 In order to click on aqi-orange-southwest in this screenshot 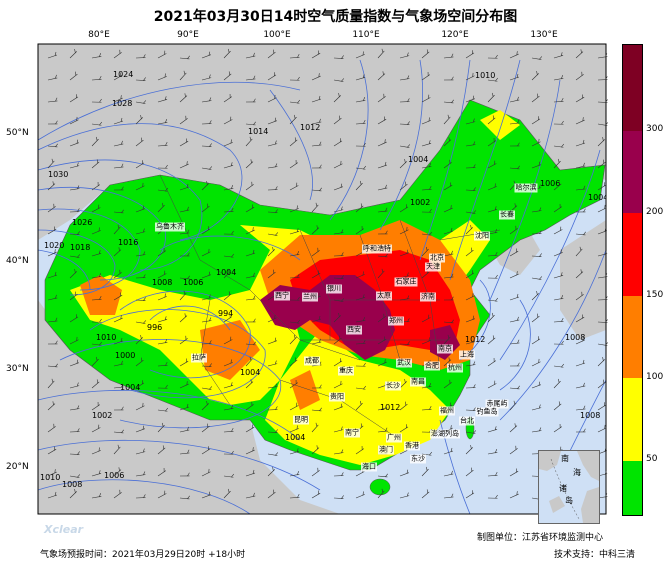, I will do `click(230, 350)`.